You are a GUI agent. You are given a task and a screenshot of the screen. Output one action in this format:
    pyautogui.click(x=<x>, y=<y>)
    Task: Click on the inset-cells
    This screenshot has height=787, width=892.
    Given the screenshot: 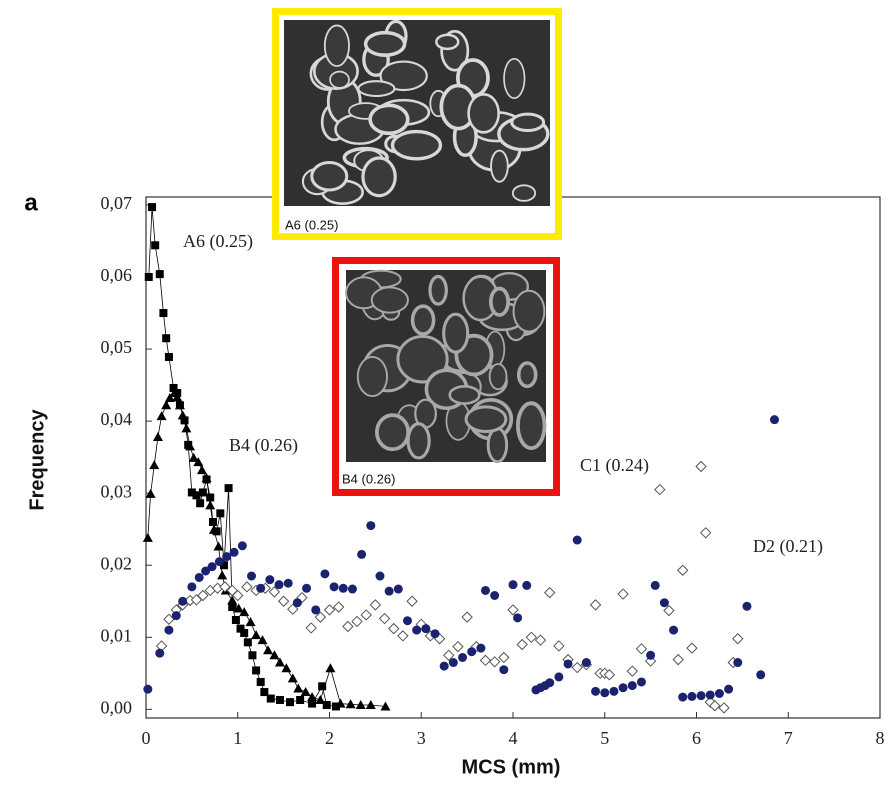 What is the action you would take?
    pyautogui.click(x=425, y=112)
    